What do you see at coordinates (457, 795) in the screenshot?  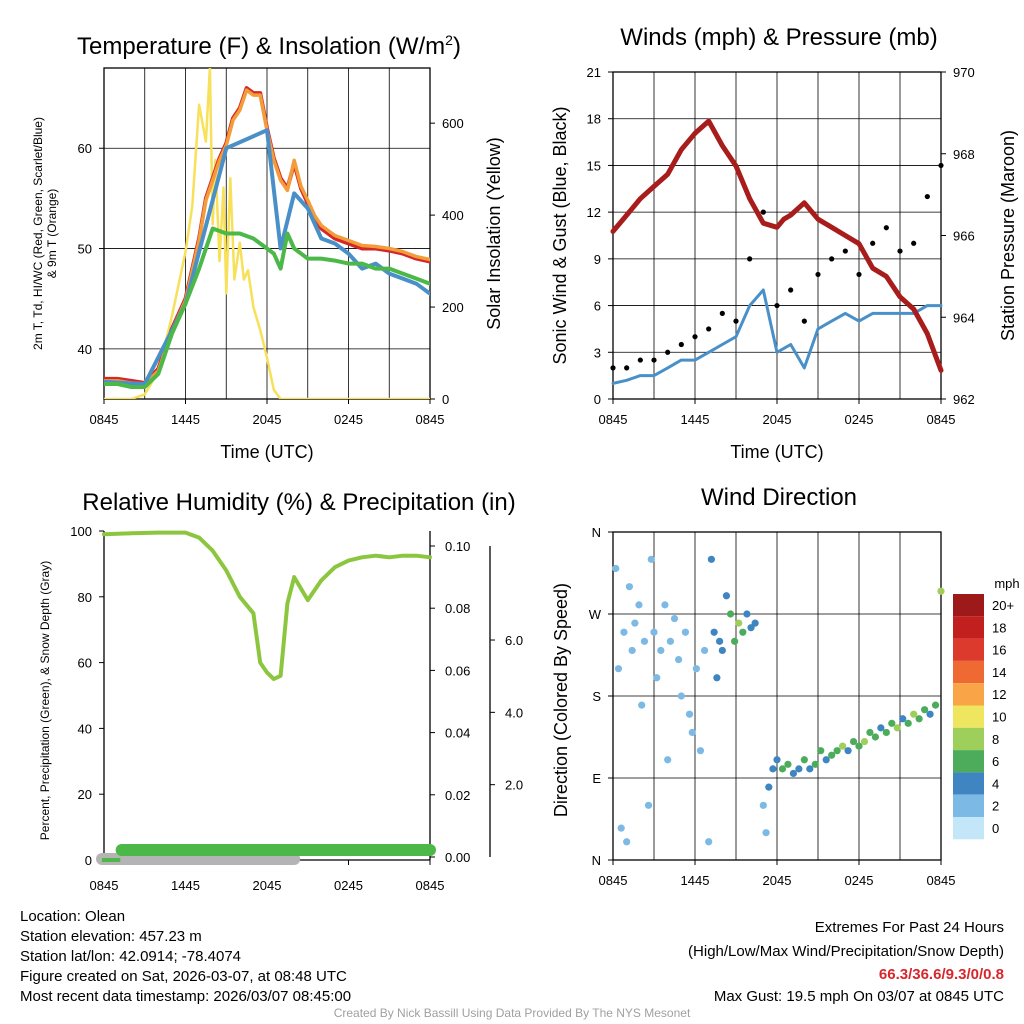 I see `precip-tick-label: 0.02` at bounding box center [457, 795].